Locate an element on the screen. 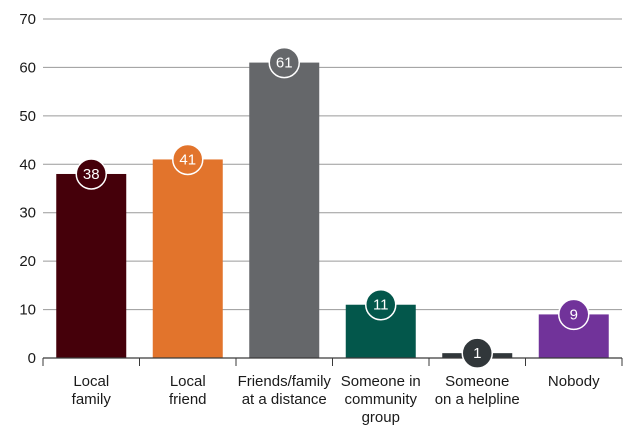 The image size is (639, 437). x-tick-label-1: Local friend is located at coordinates (188, 390).